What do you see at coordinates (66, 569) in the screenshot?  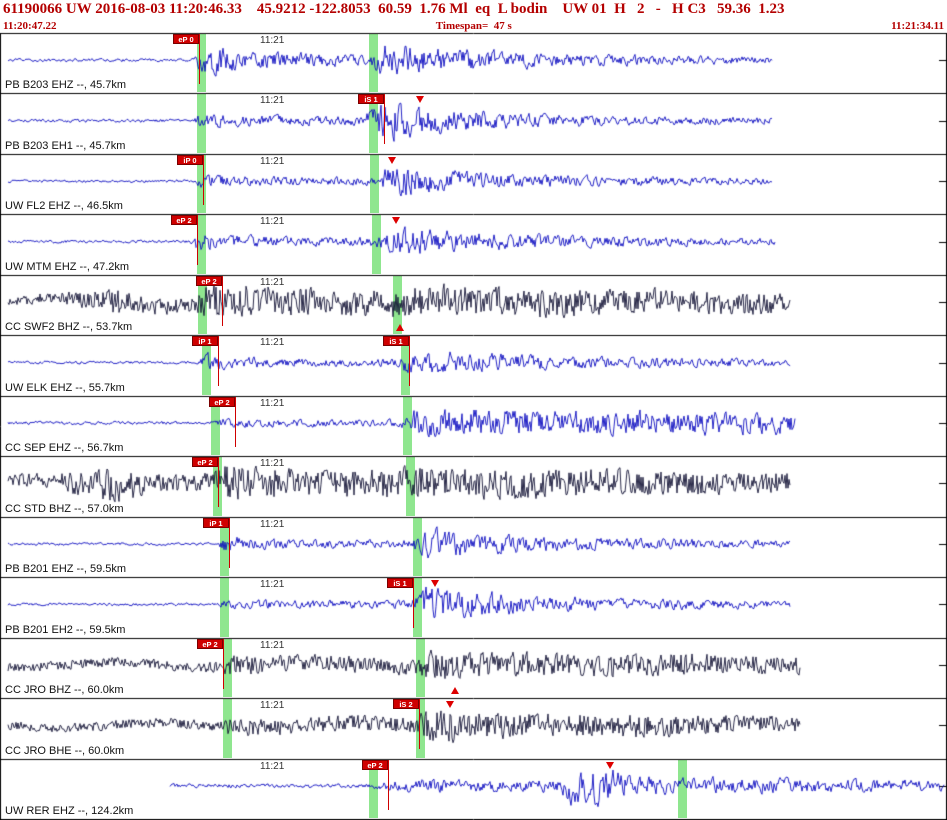 I see `station-label: PB B201 EHZ --, 59.5km` at bounding box center [66, 569].